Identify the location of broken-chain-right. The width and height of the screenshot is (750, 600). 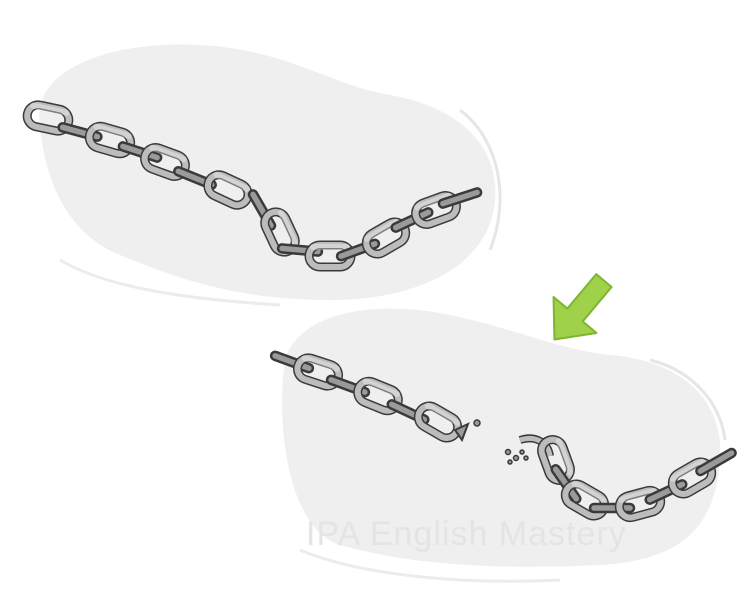
(628, 478).